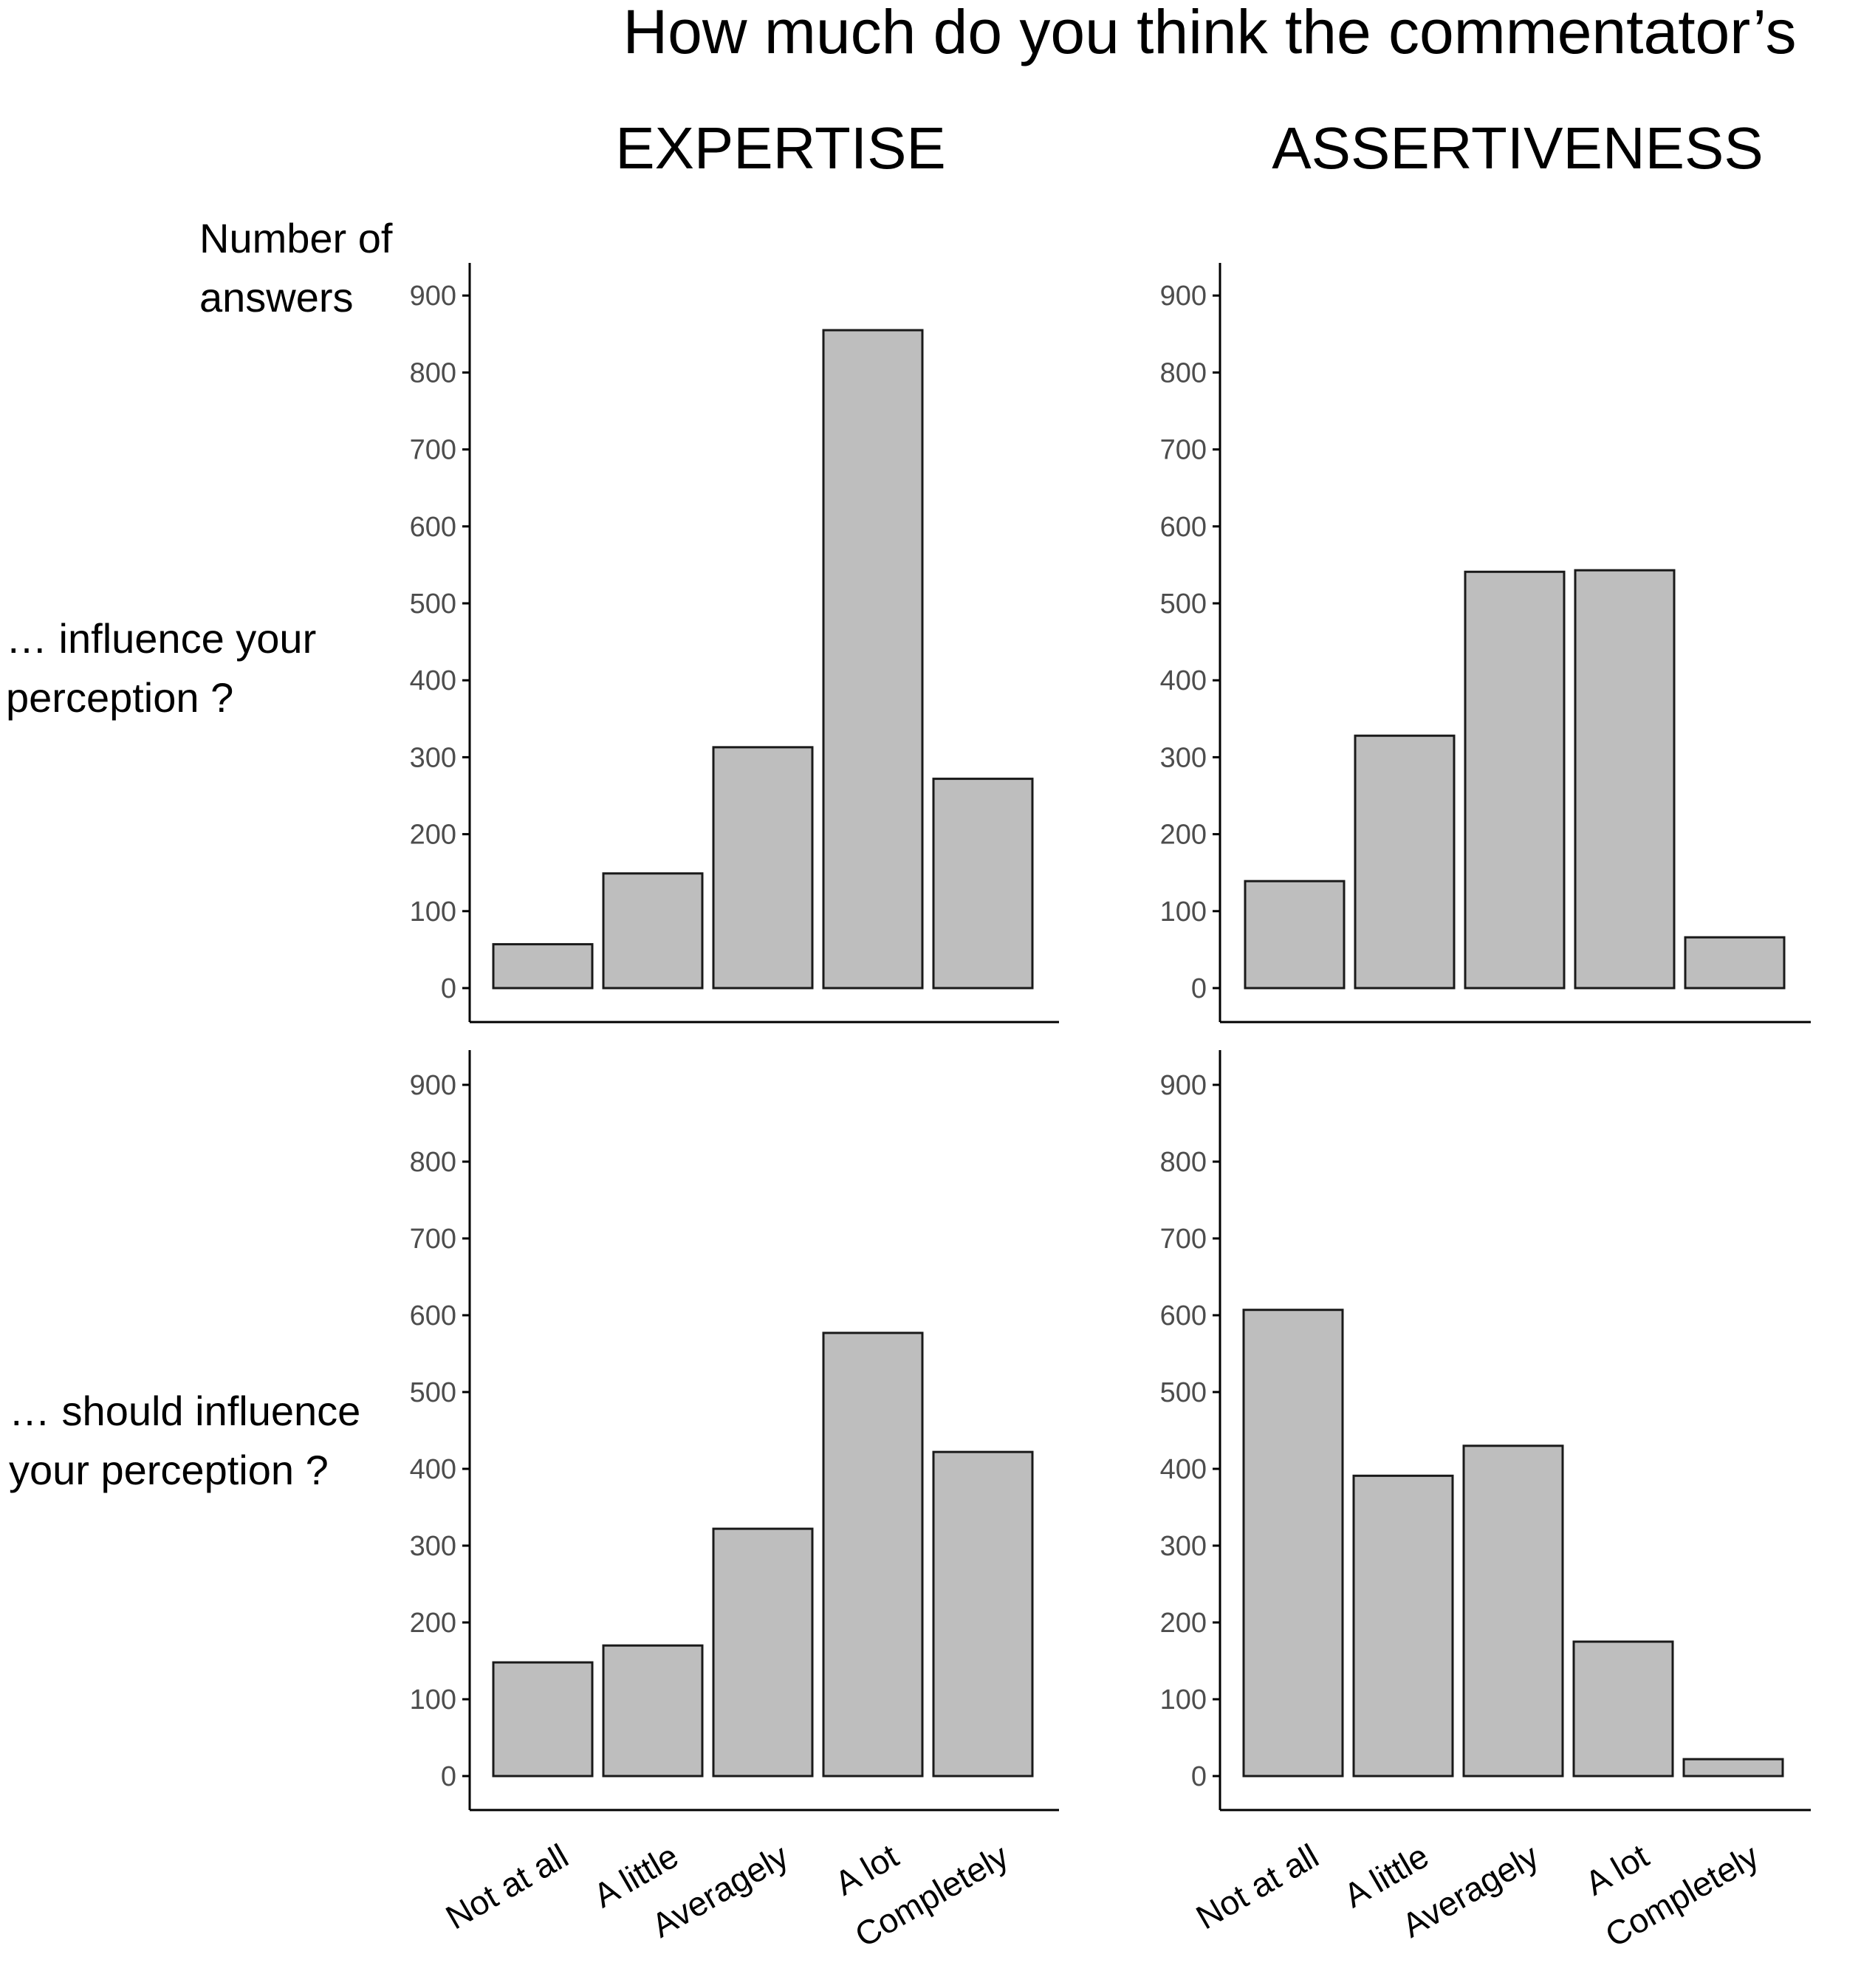 The image size is (1861, 1988). Describe the element at coordinates (277, 298) in the screenshot. I see `y-axis-label-line2: answers` at that location.